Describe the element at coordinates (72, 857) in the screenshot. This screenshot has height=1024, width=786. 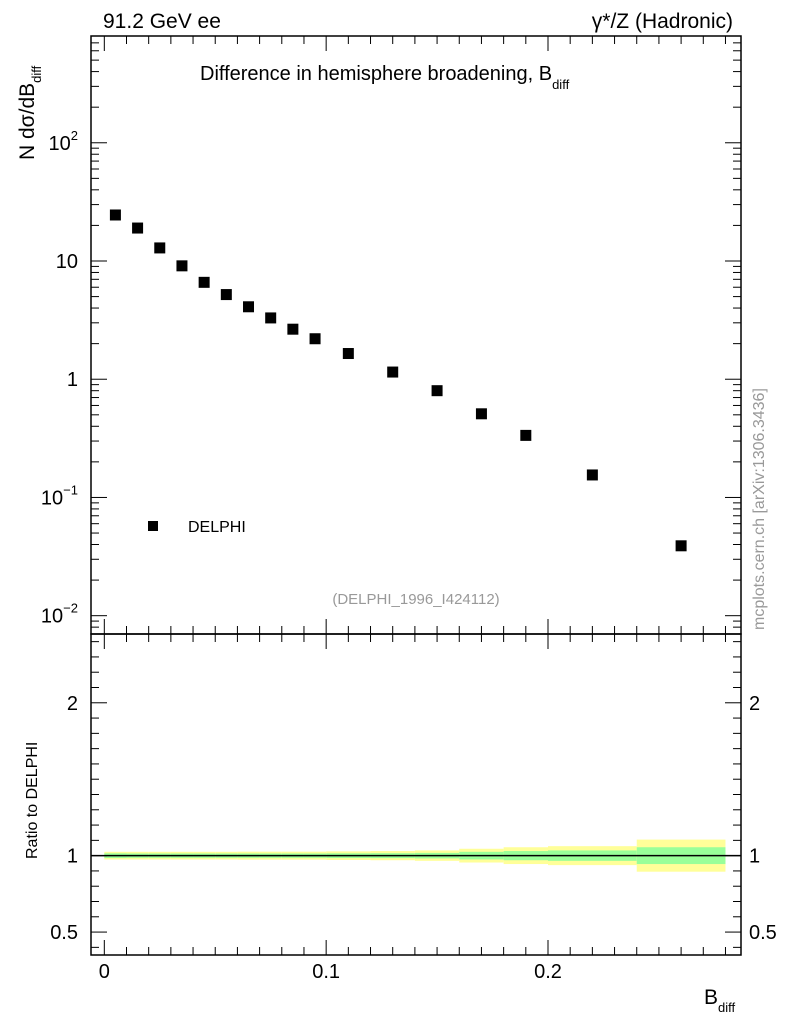
I see `ratio-y-tick-label-left-1: 1` at that location.